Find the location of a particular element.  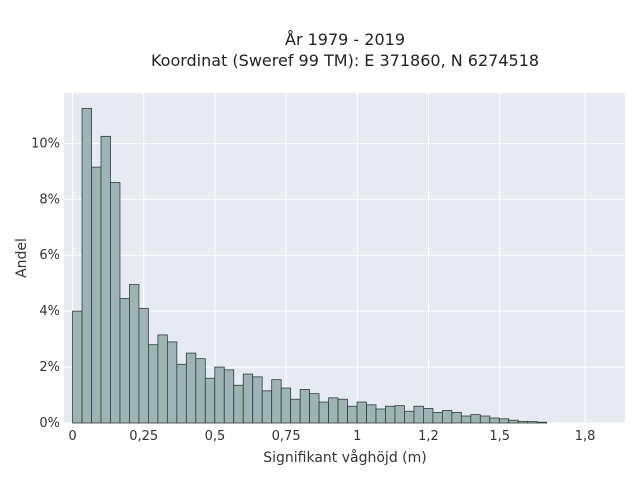

x-tick-label-7: 1,8 is located at coordinates (585, 436).